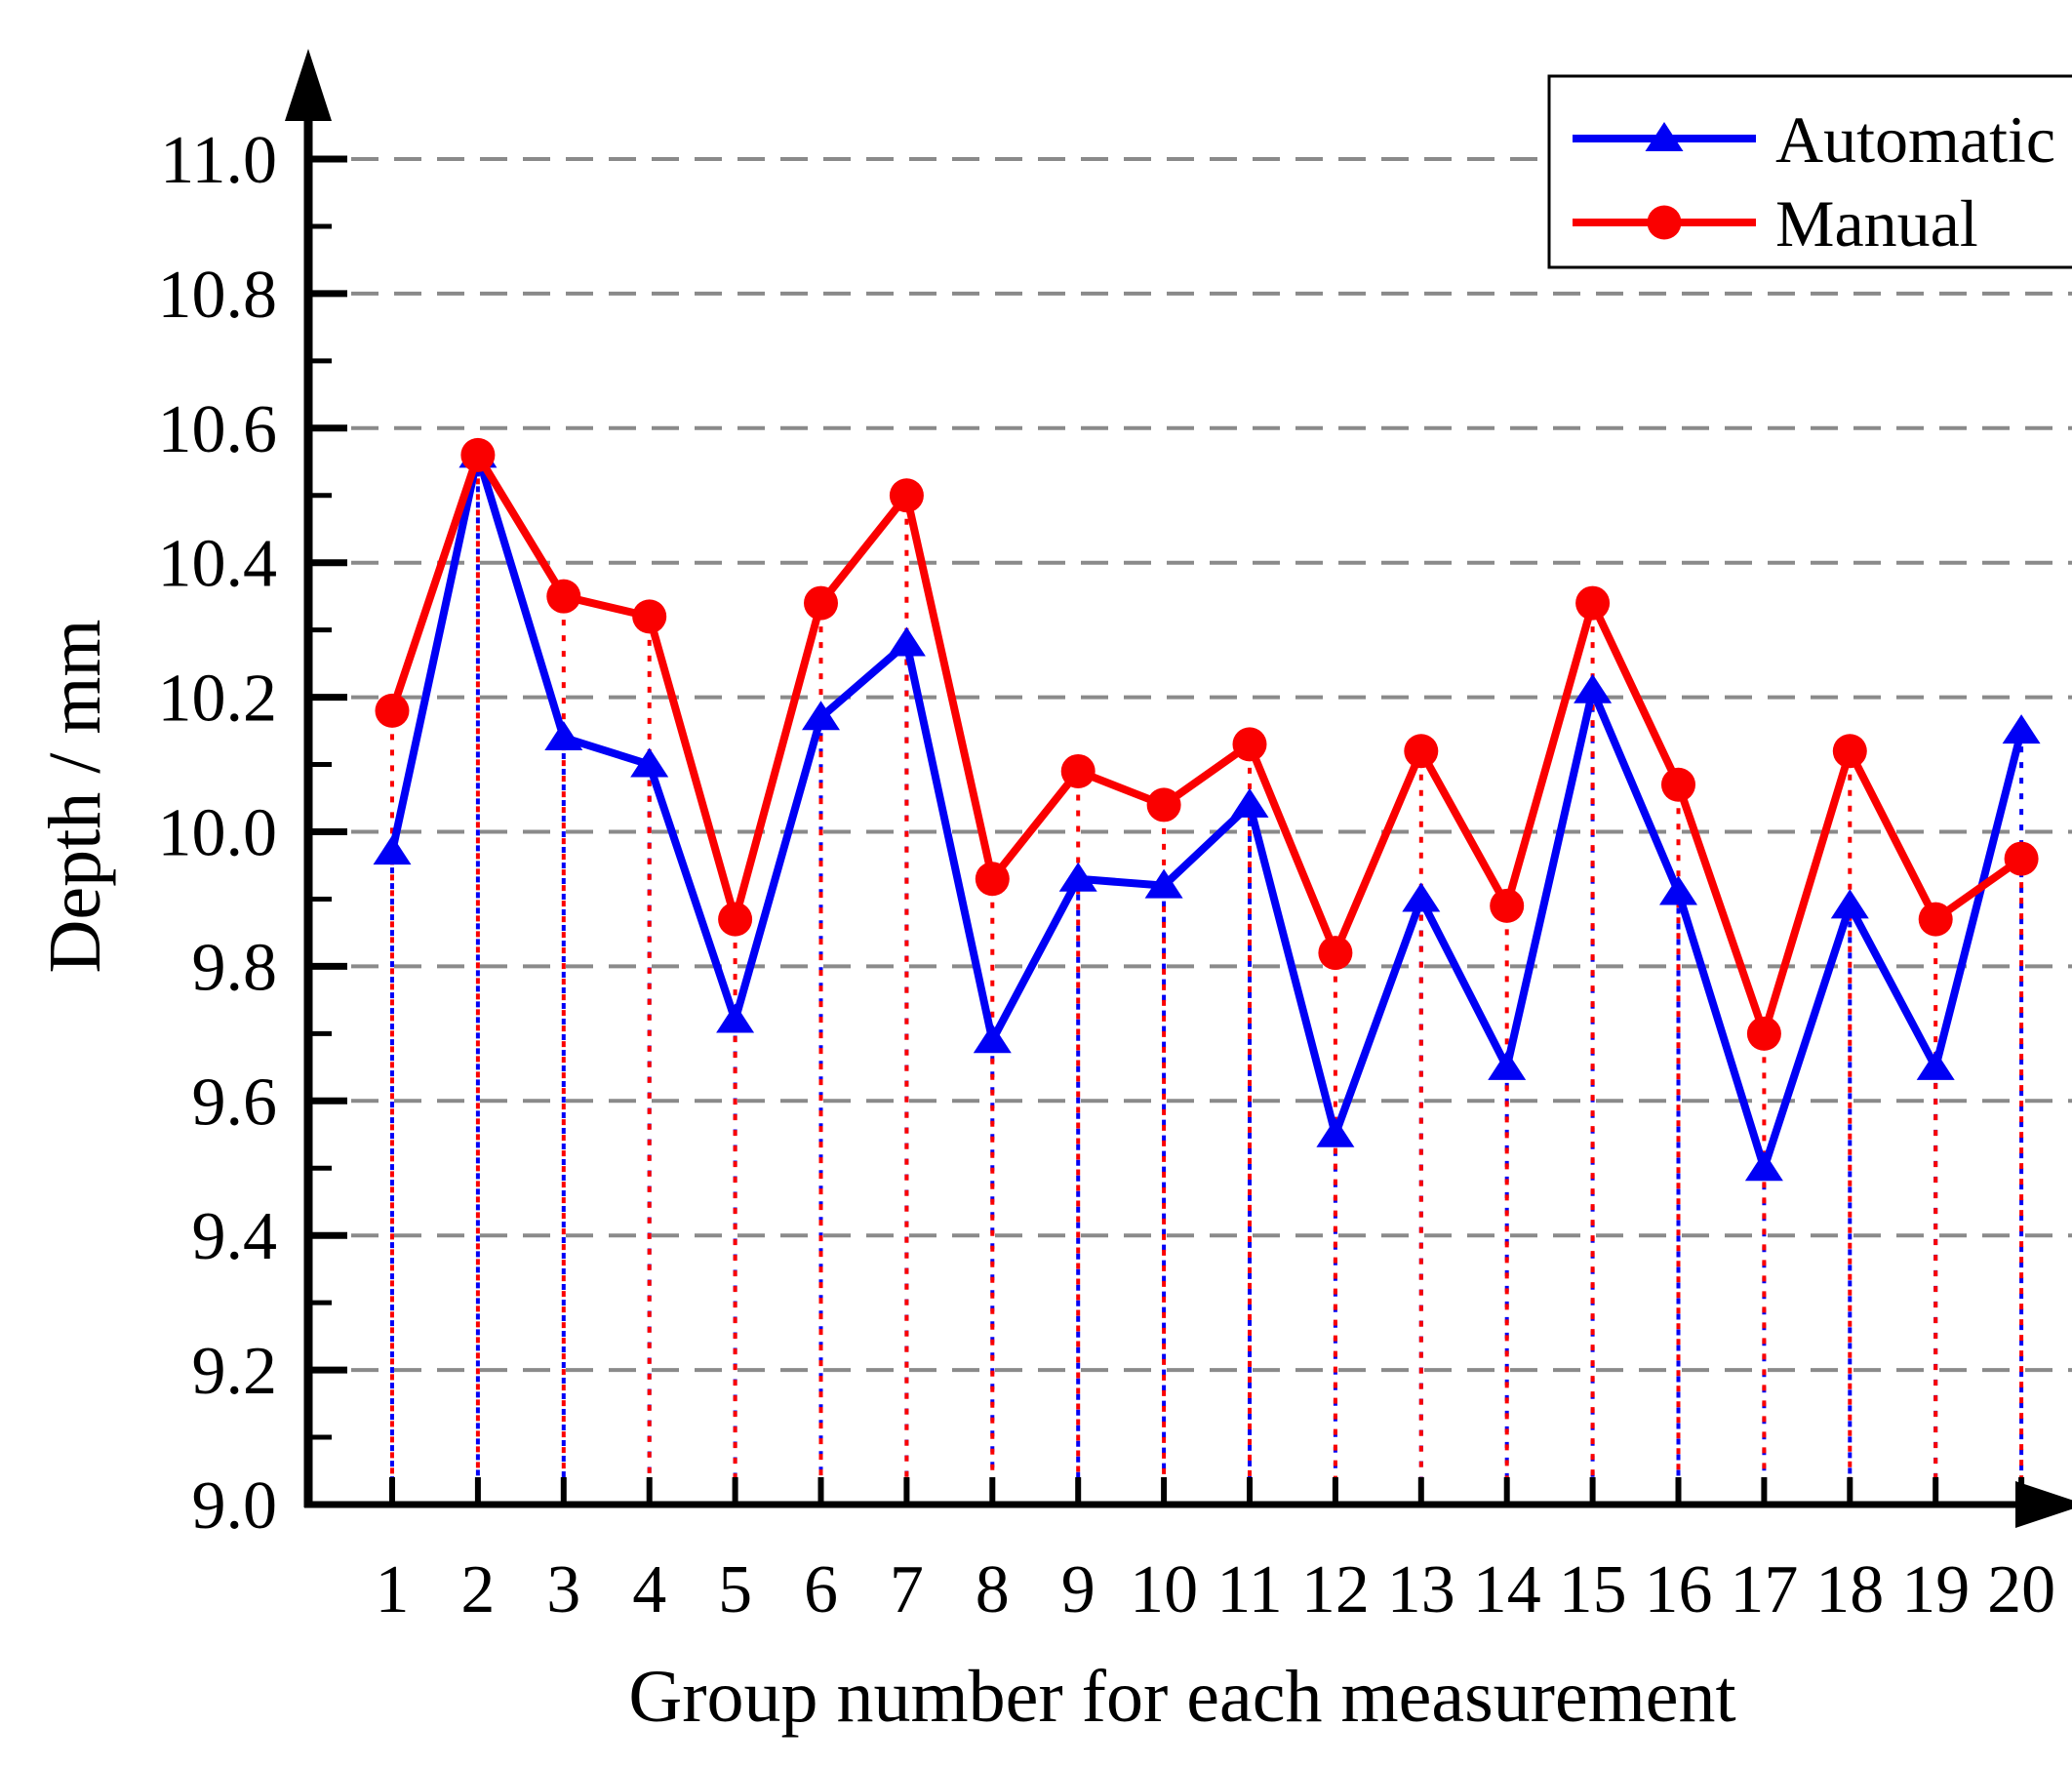  I want to click on y-axis-title: Depth / mm, so click(77, 796).